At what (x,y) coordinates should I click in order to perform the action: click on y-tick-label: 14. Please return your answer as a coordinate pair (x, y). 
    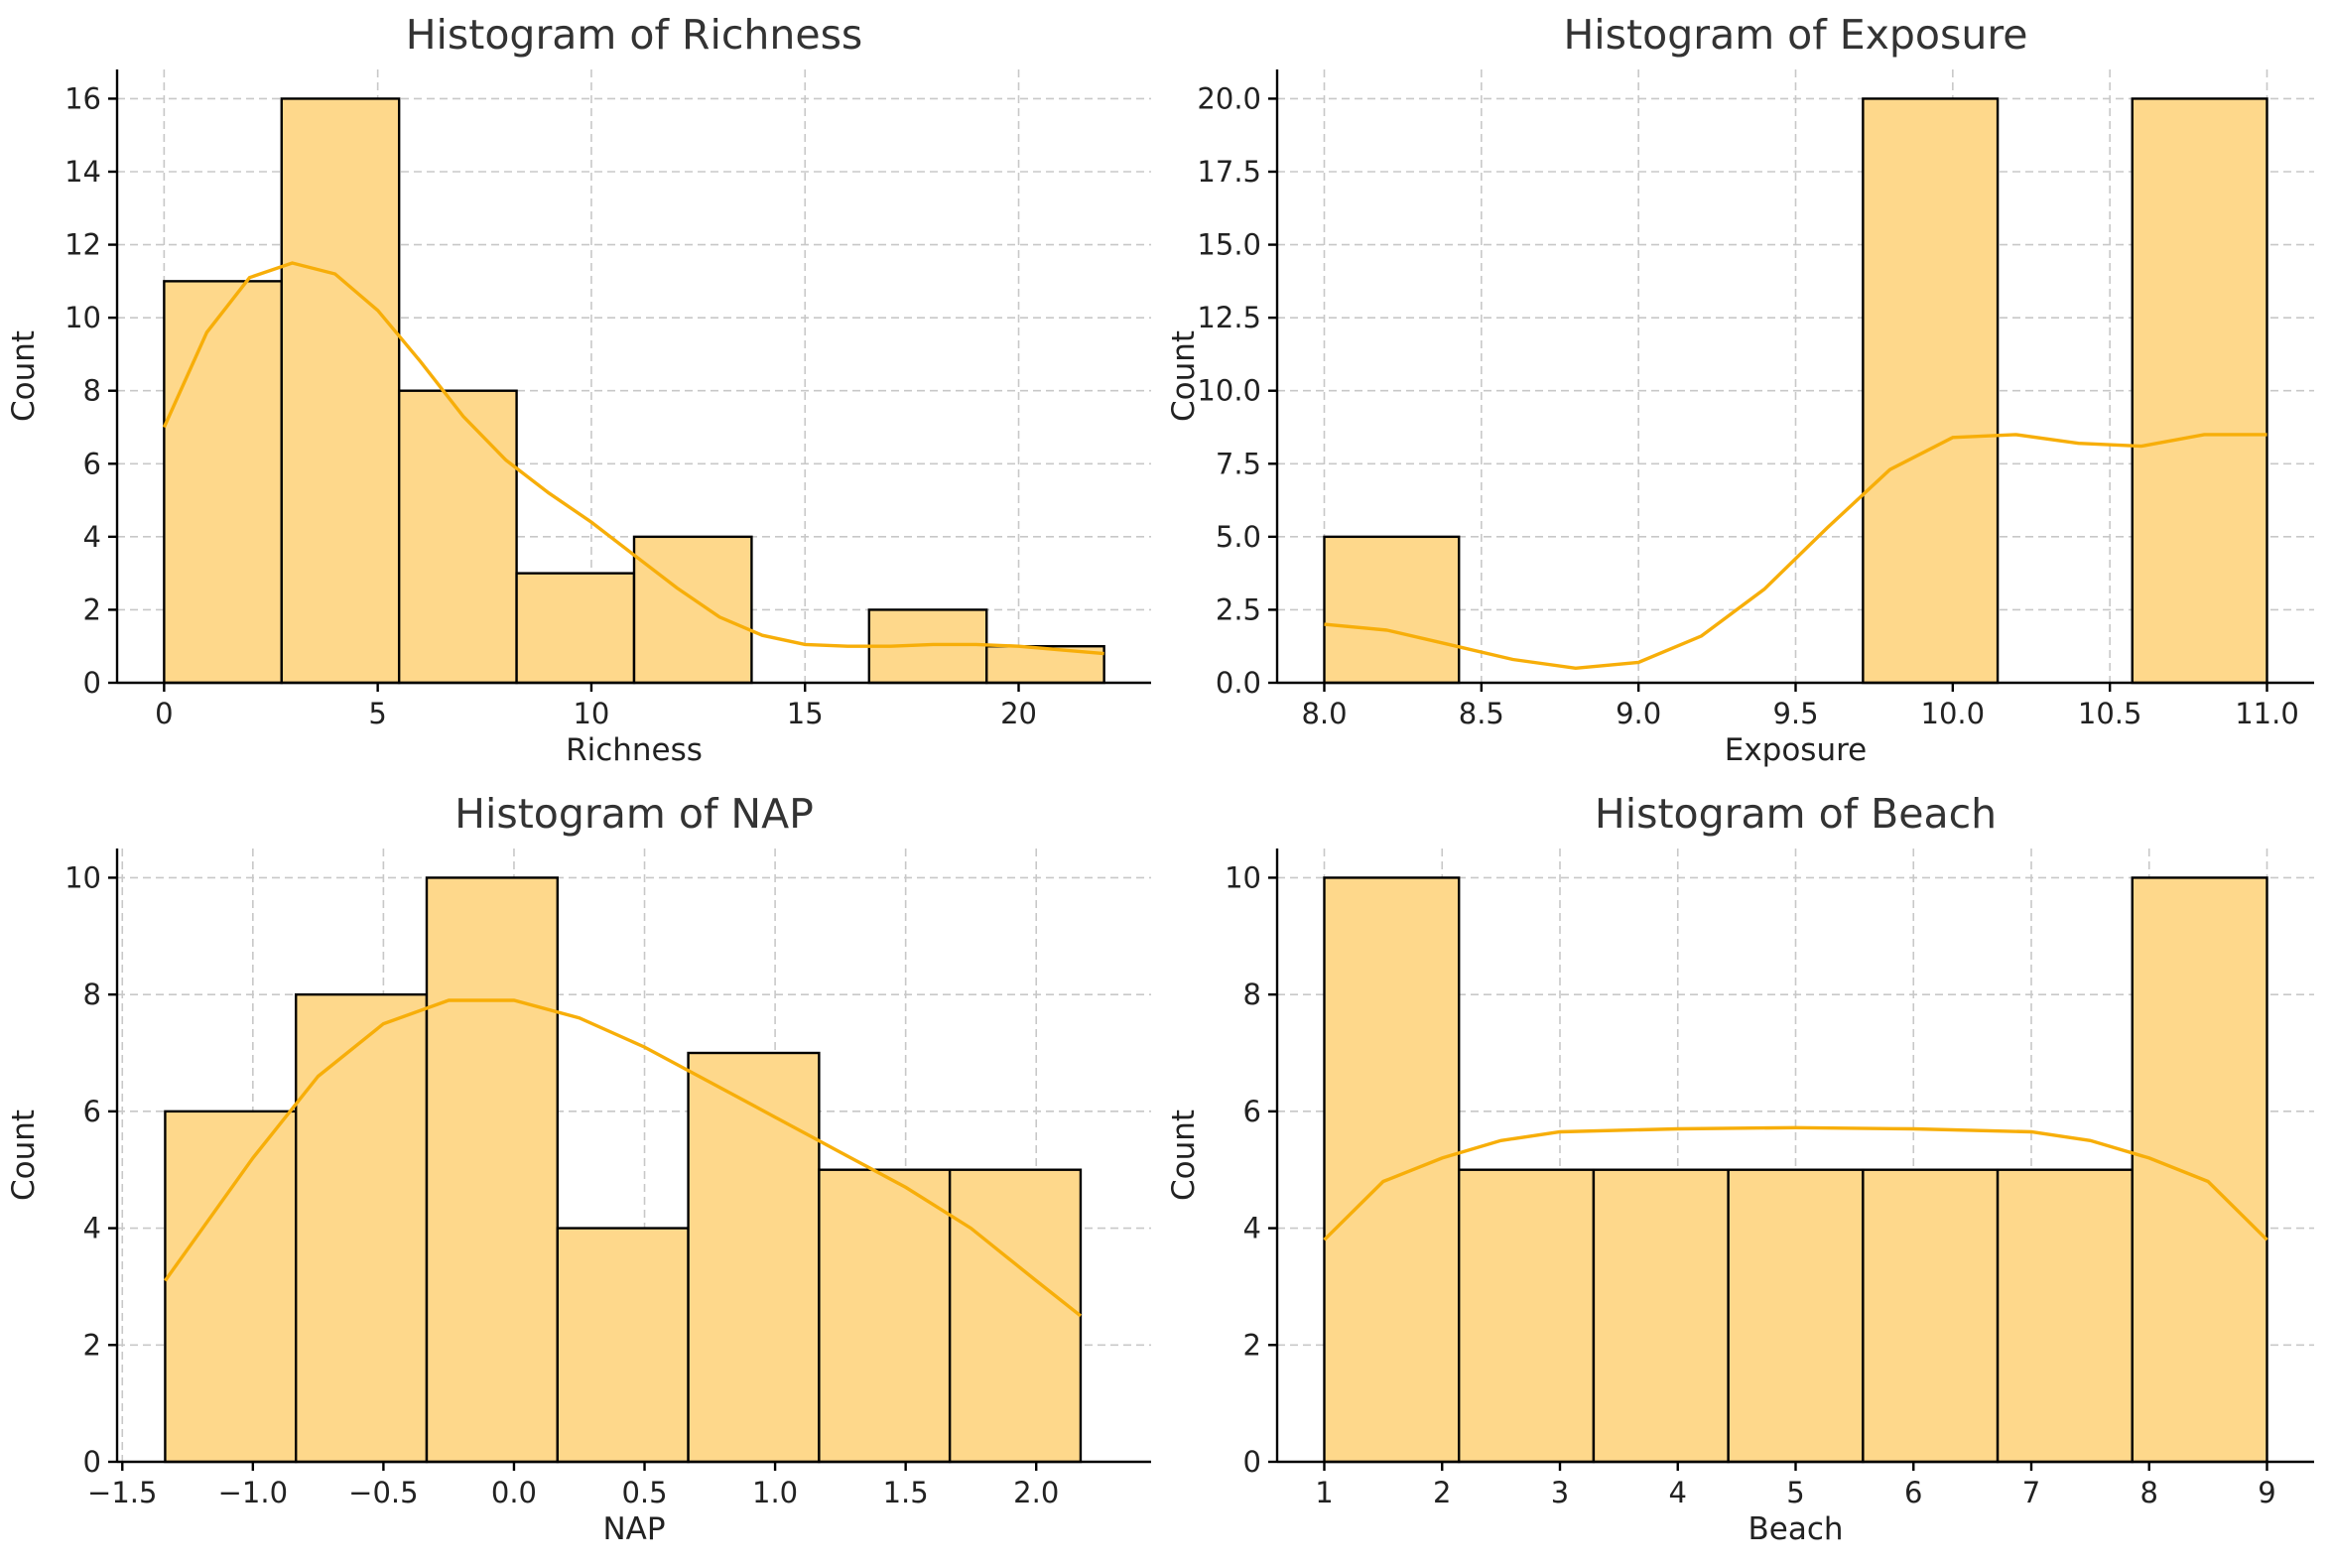
    Looking at the image, I should click on (83, 172).